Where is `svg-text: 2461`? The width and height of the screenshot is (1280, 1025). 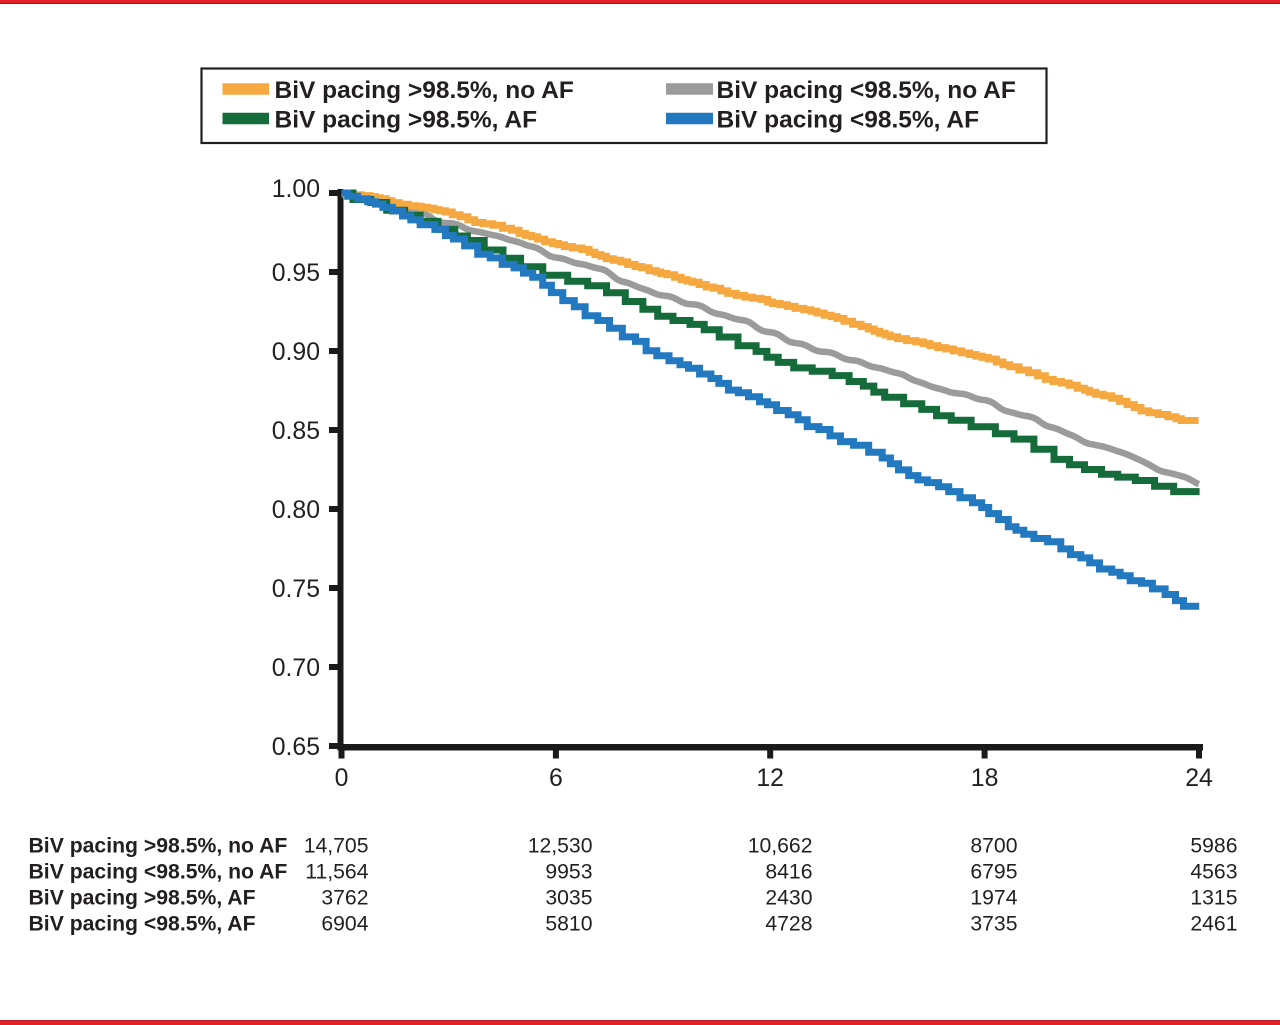 svg-text: 2461 is located at coordinates (1213, 923).